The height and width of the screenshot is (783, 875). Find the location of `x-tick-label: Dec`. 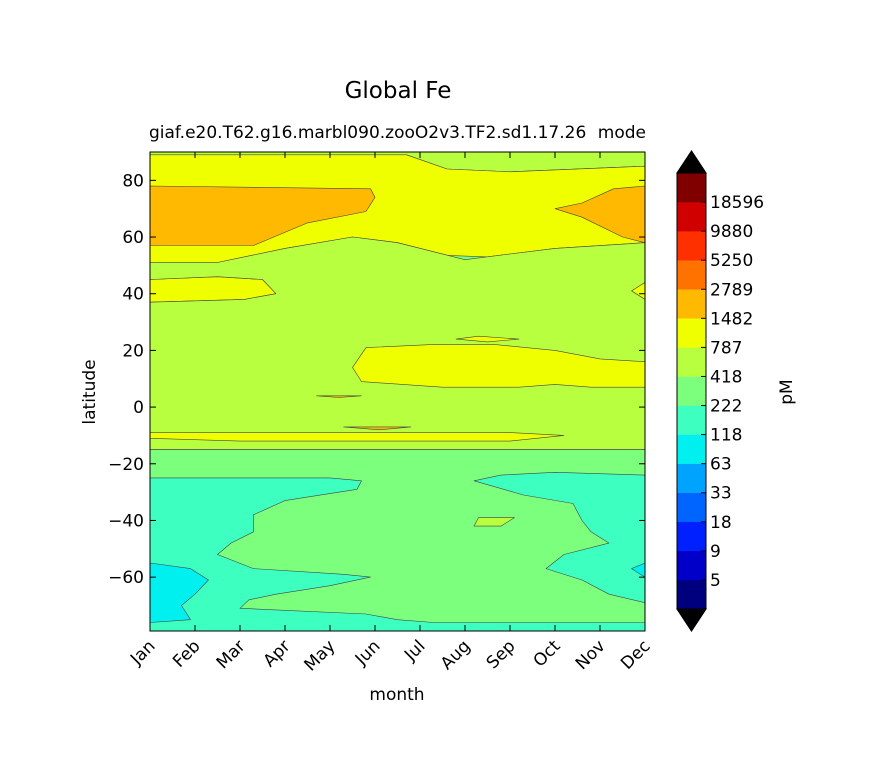

x-tick-label: Dec is located at coordinates (635, 654).